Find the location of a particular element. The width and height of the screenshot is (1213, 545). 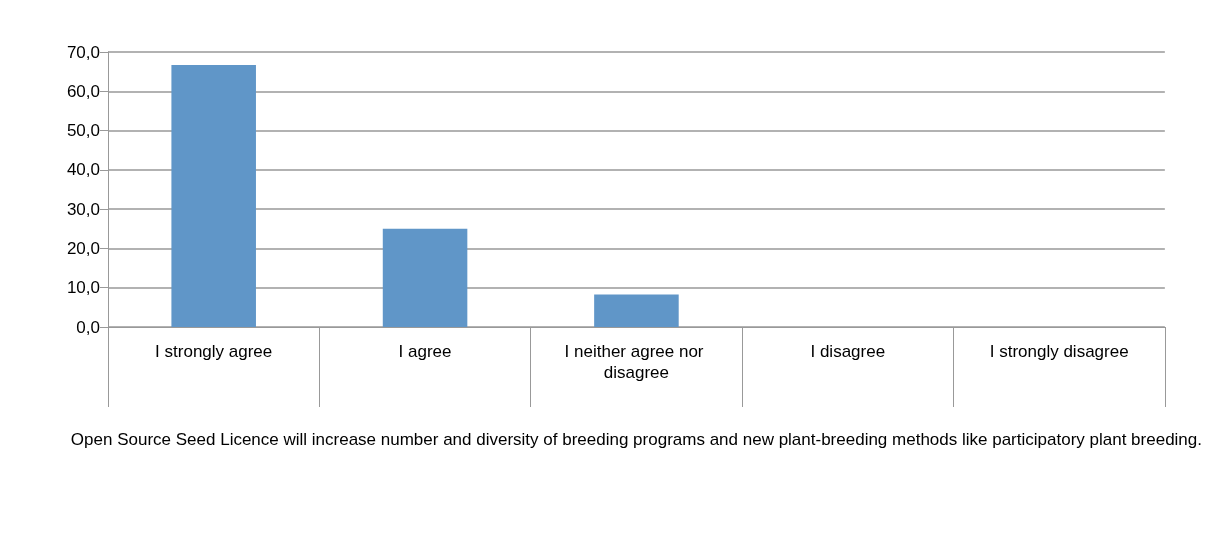

x-tick-label: I disagree is located at coordinates (848, 351).